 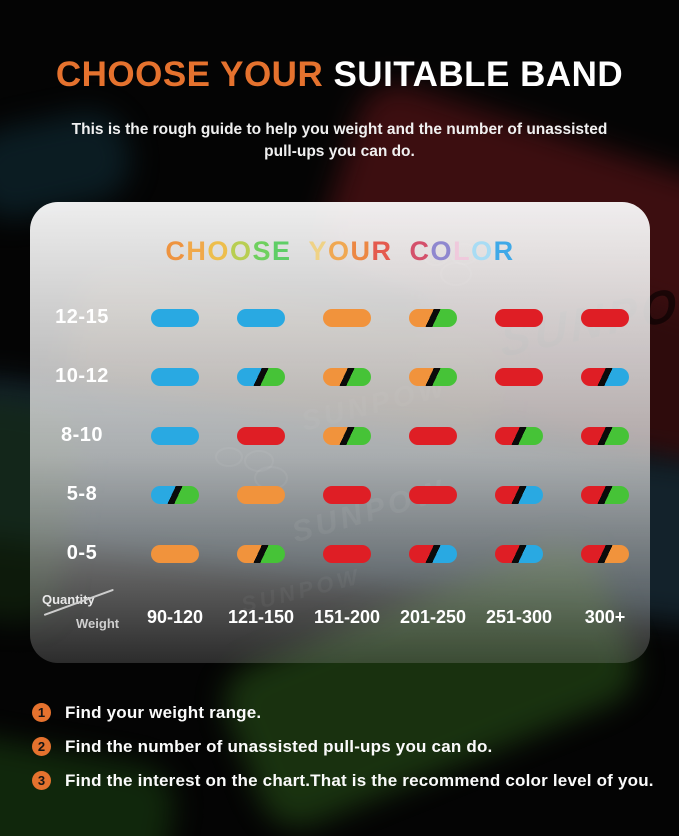 I want to click on grid-row: 10-12, so click(x=340, y=376).